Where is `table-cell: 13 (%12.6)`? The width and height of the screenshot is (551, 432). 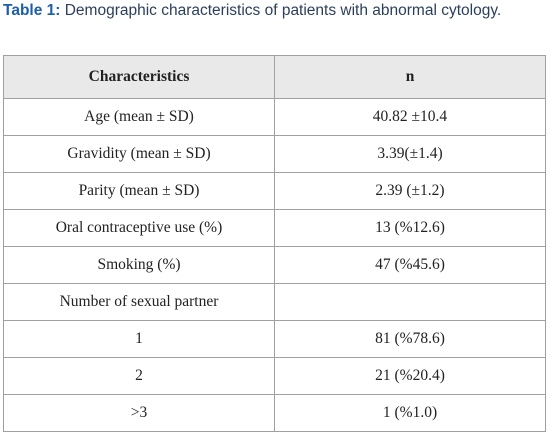 table-cell: 13 (%12.6) is located at coordinates (410, 228).